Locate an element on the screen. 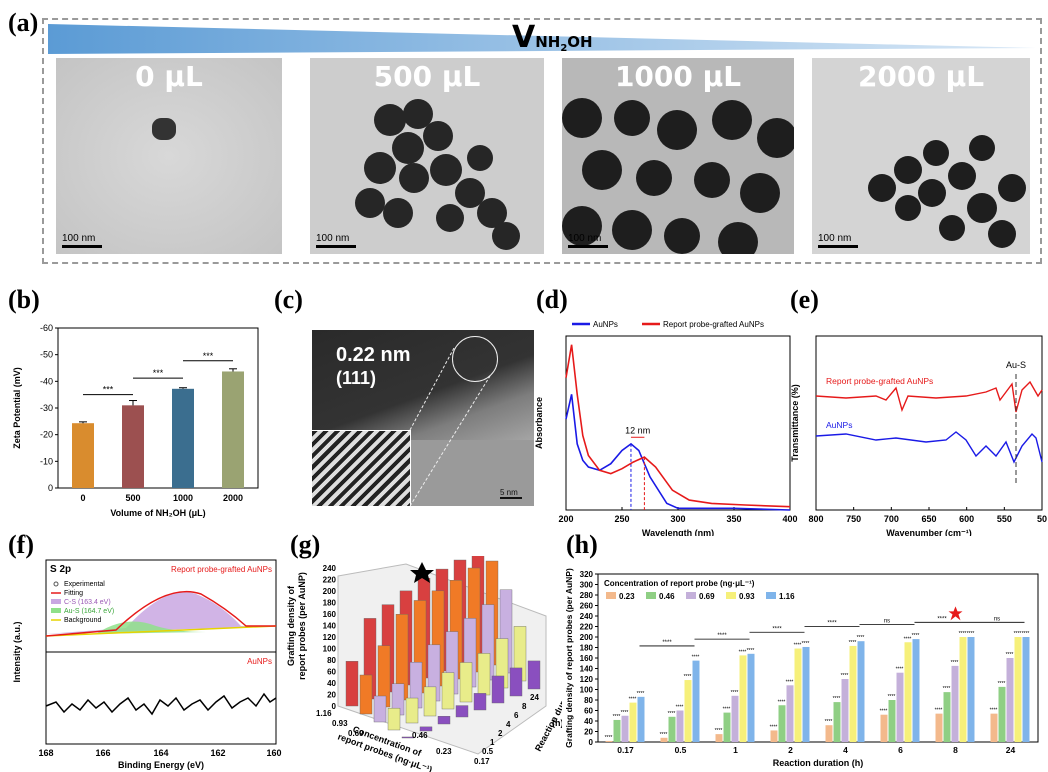 This screenshot has width=1048, height=772. aunps-xps-line is located at coordinates (161, 704).